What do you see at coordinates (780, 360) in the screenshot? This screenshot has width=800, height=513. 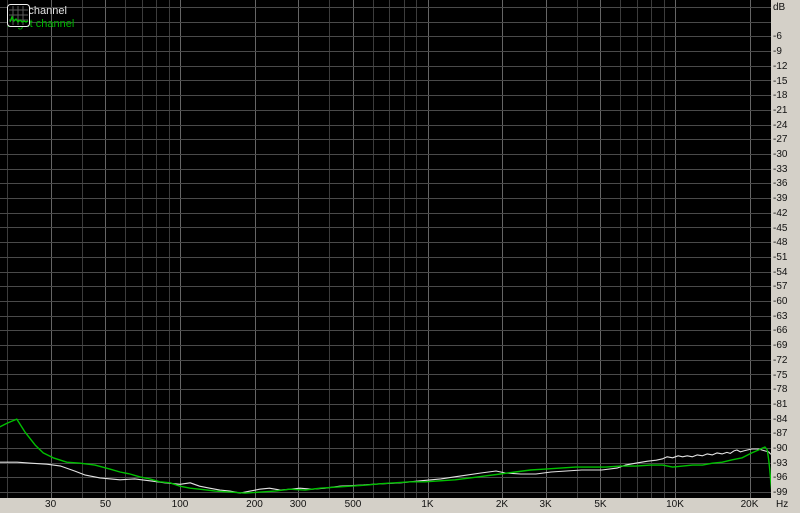 I see `db-tick-label: -72` at bounding box center [780, 360].